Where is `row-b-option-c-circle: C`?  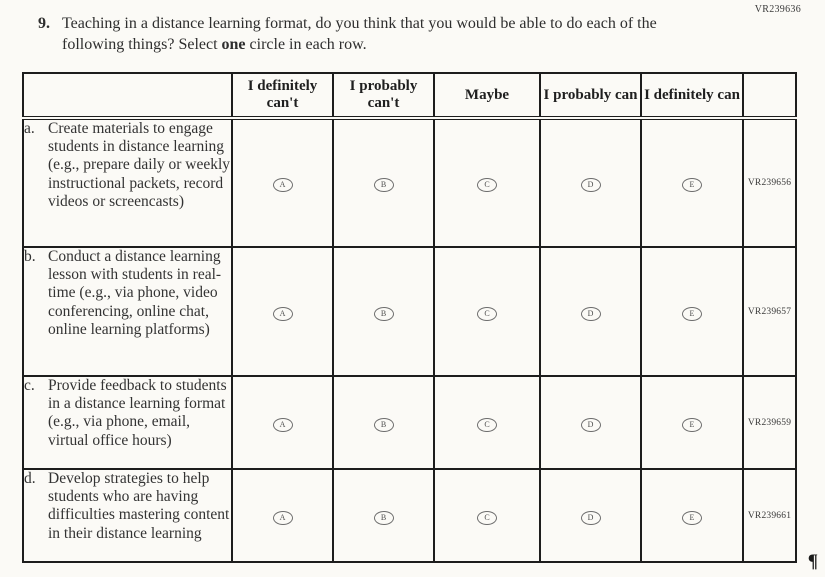
row-b-option-c-circle: C is located at coordinates (487, 313).